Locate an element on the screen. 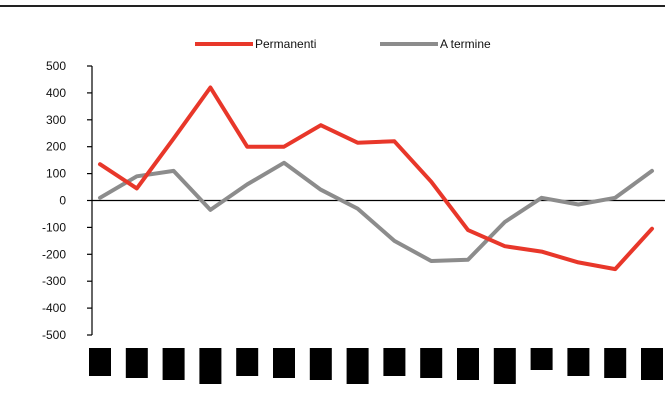 This screenshot has width=665, height=403. y-tick-label: 400 is located at coordinates (56, 93).